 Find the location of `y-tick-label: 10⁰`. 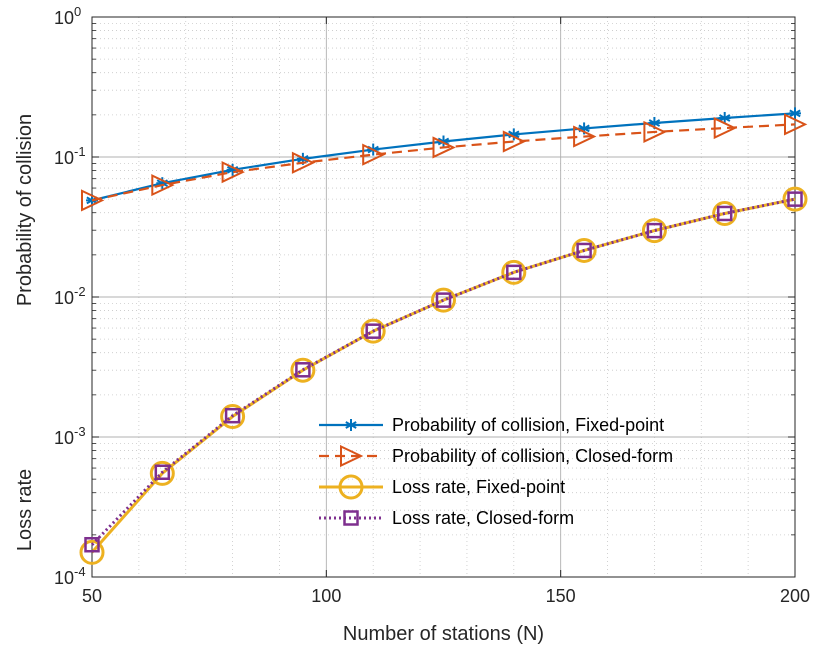

y-tick-label: 10⁰ is located at coordinates (67, 16).